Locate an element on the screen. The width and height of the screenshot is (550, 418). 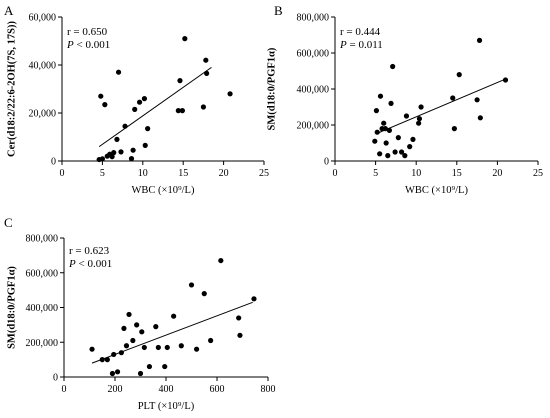
x-axis-label: WBC (×10⁹/L) is located at coordinates (436, 190).